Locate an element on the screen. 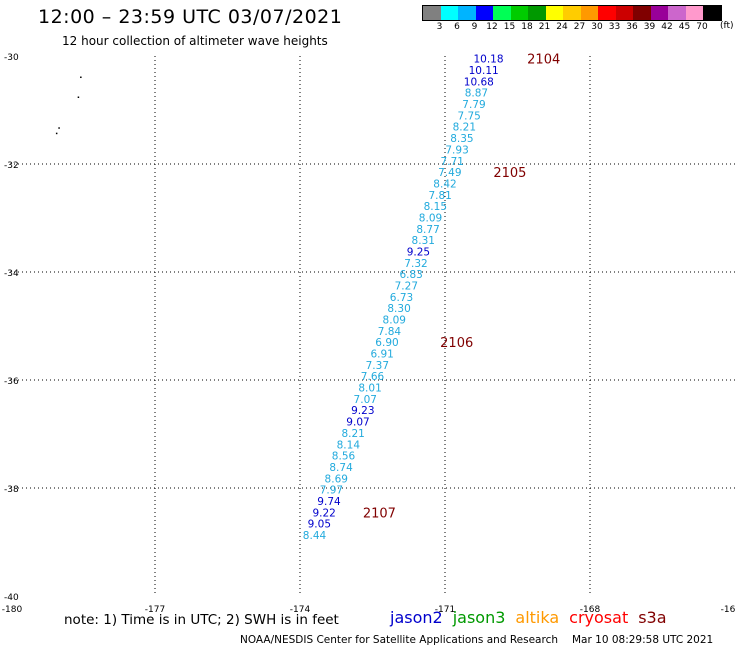 This screenshot has height=650, width=740. time-label: 2104 is located at coordinates (543, 60).